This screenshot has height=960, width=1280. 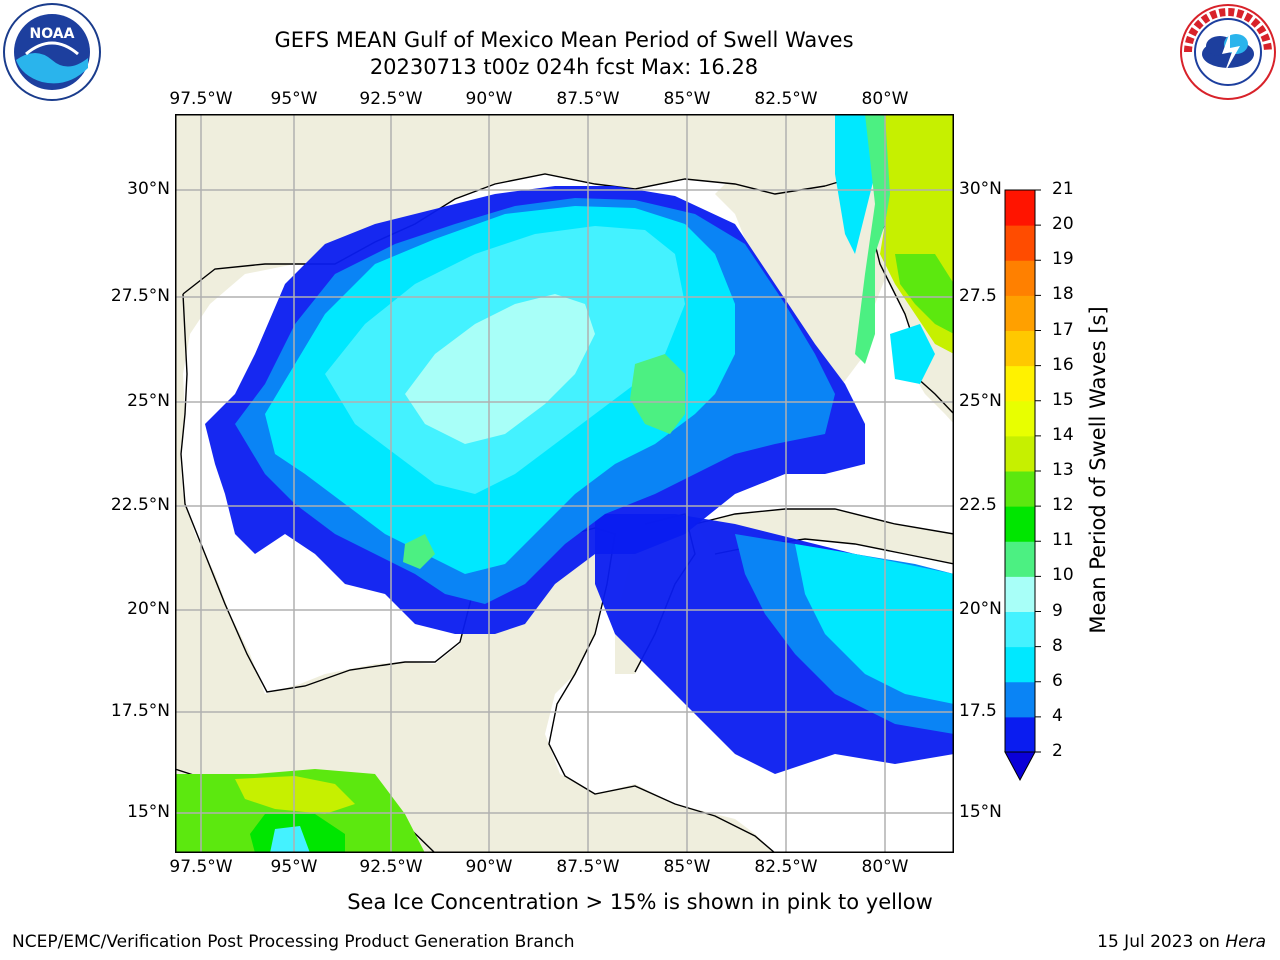 I want to click on colorbar-tick-label: 19, so click(x=1063, y=259).